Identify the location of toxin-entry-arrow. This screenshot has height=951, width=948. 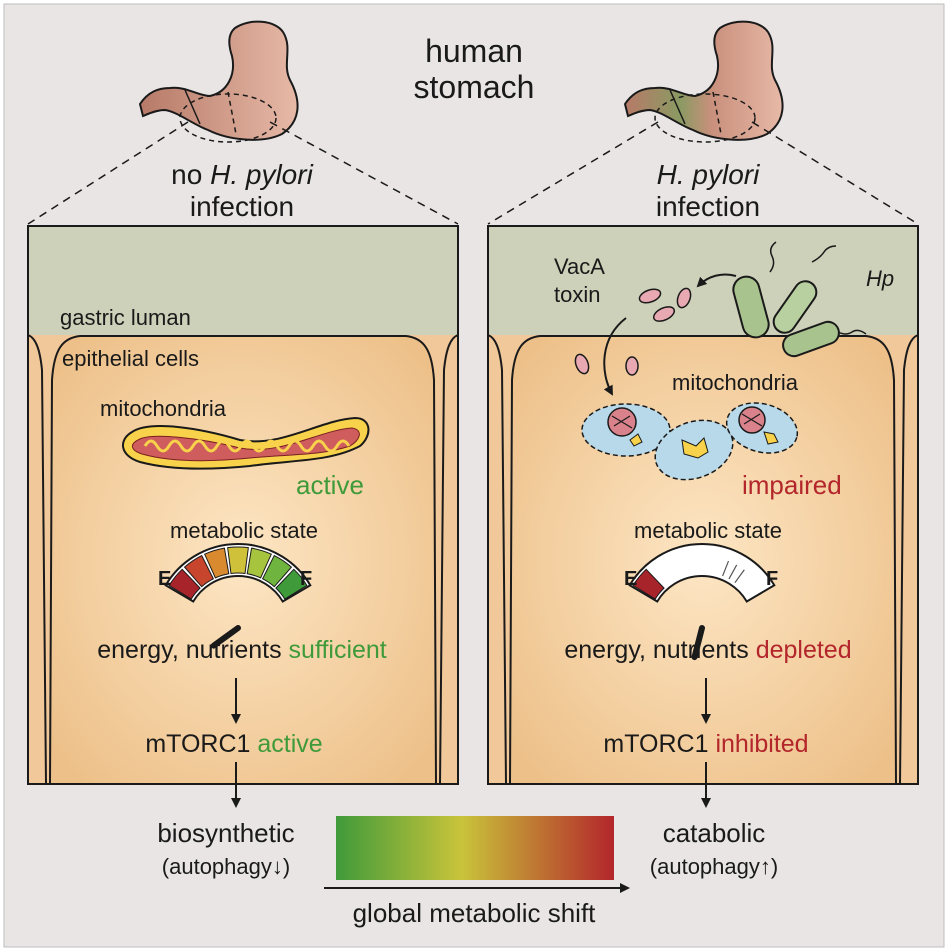
(615, 356).